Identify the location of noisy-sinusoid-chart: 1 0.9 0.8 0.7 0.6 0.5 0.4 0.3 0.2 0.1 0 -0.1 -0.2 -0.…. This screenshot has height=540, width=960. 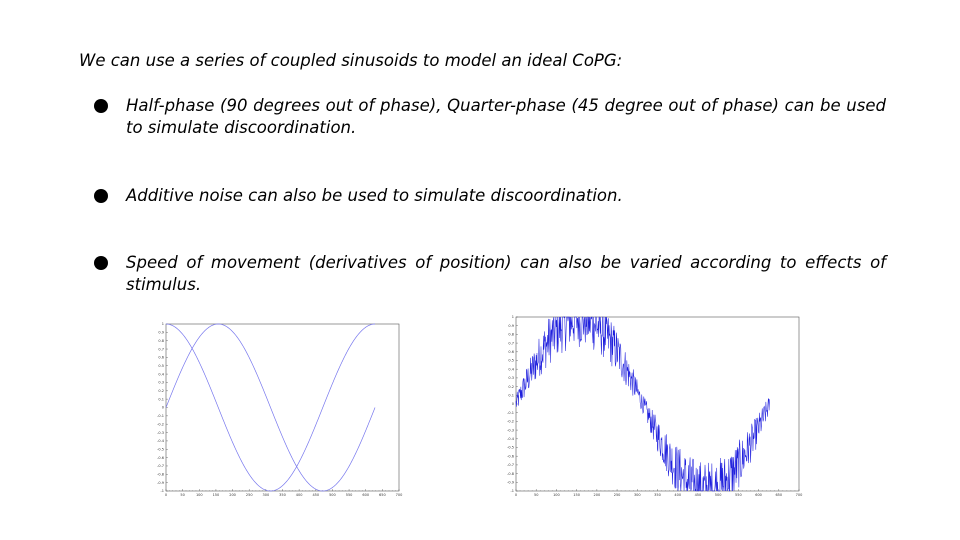
(655, 406).